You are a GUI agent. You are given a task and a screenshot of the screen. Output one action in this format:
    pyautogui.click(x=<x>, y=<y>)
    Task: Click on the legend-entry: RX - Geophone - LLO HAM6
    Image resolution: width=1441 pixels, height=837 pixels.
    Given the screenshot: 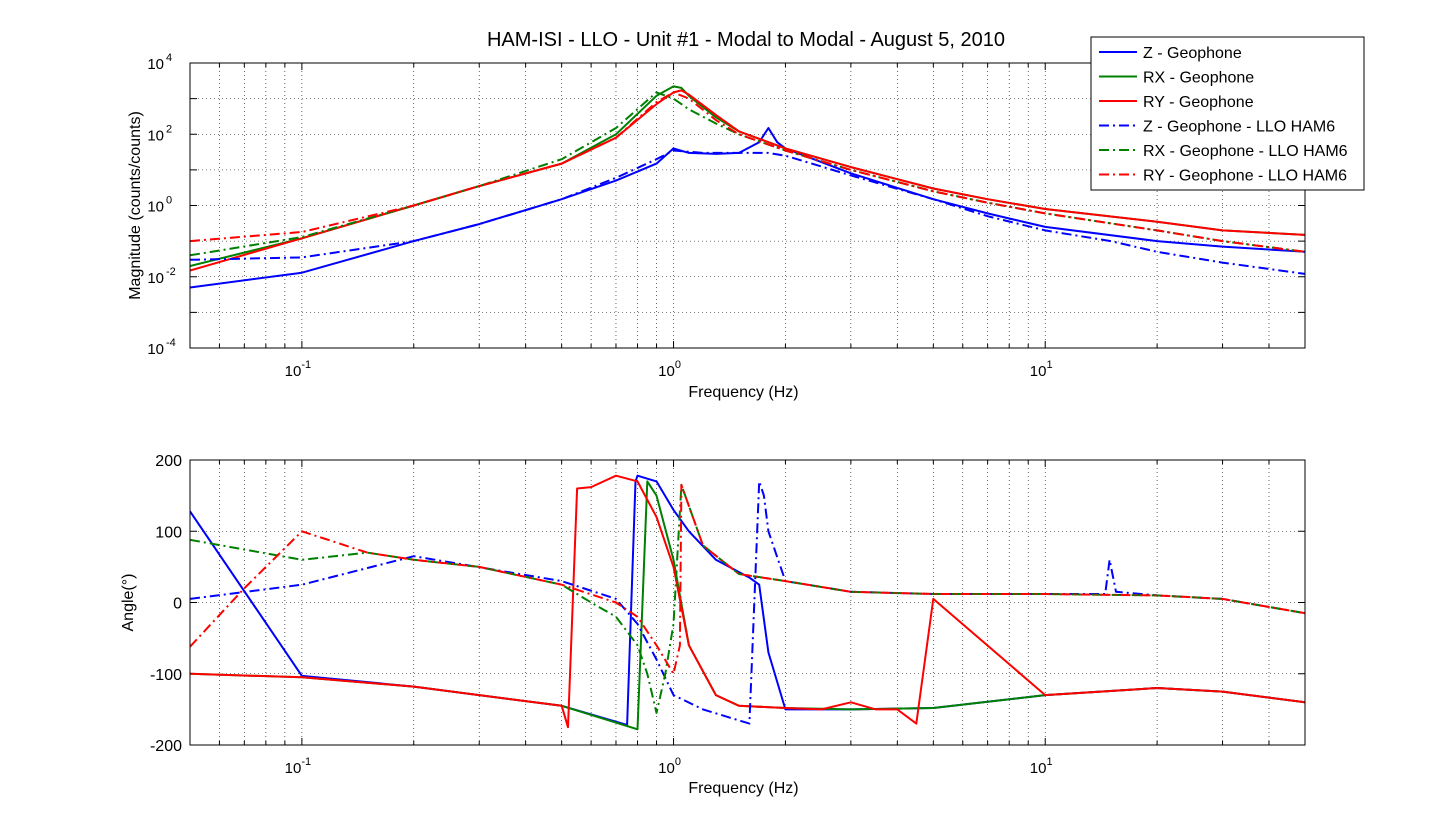 What is the action you would take?
    pyautogui.click(x=1223, y=151)
    